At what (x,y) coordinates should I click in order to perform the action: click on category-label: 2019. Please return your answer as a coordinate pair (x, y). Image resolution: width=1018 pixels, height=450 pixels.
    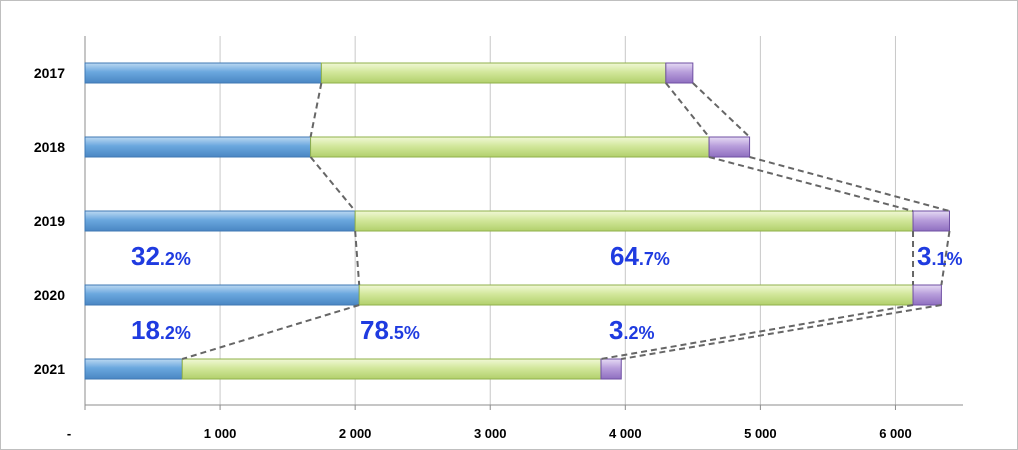
    Looking at the image, I should click on (49, 221).